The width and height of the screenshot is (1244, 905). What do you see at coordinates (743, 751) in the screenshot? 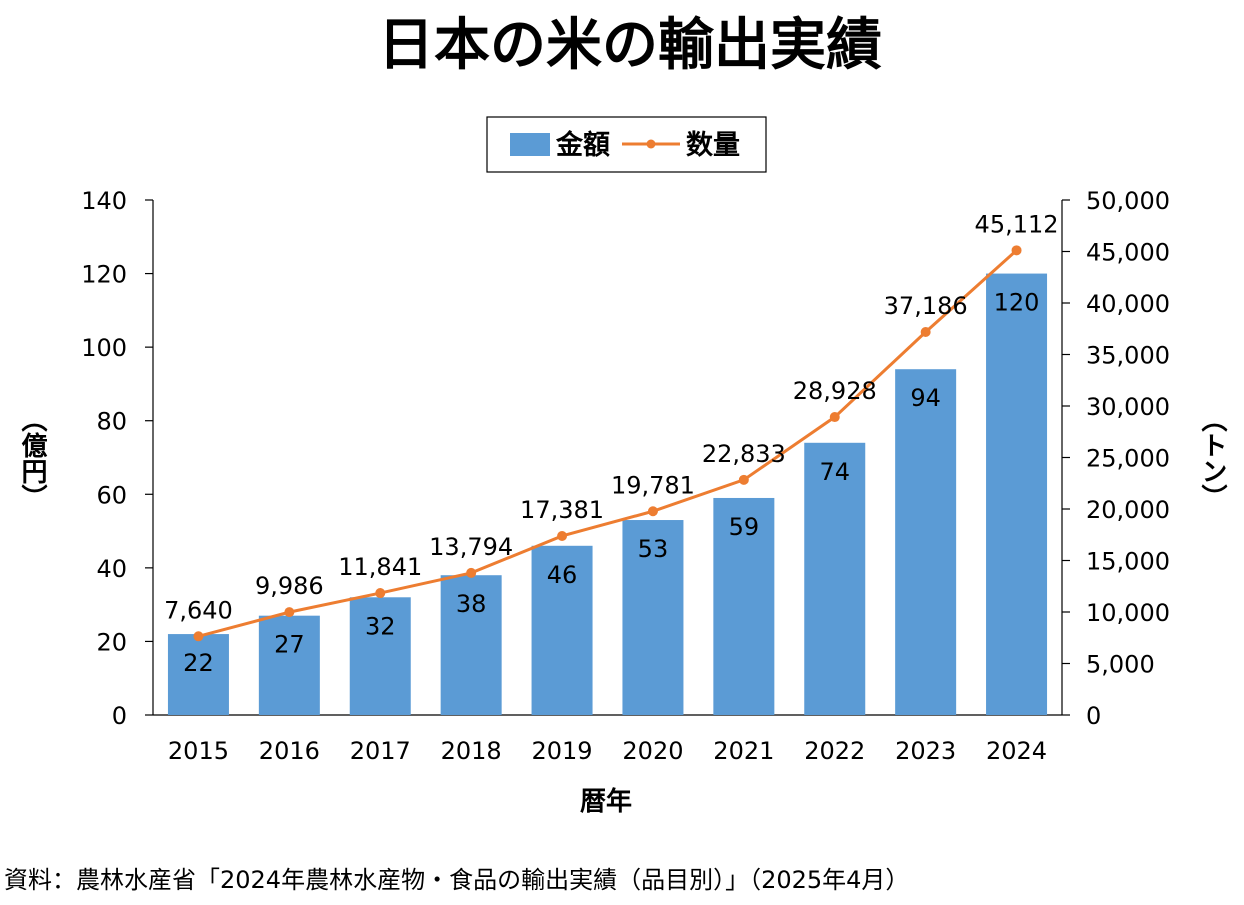
I see `x-tick-label: 2021` at bounding box center [743, 751].